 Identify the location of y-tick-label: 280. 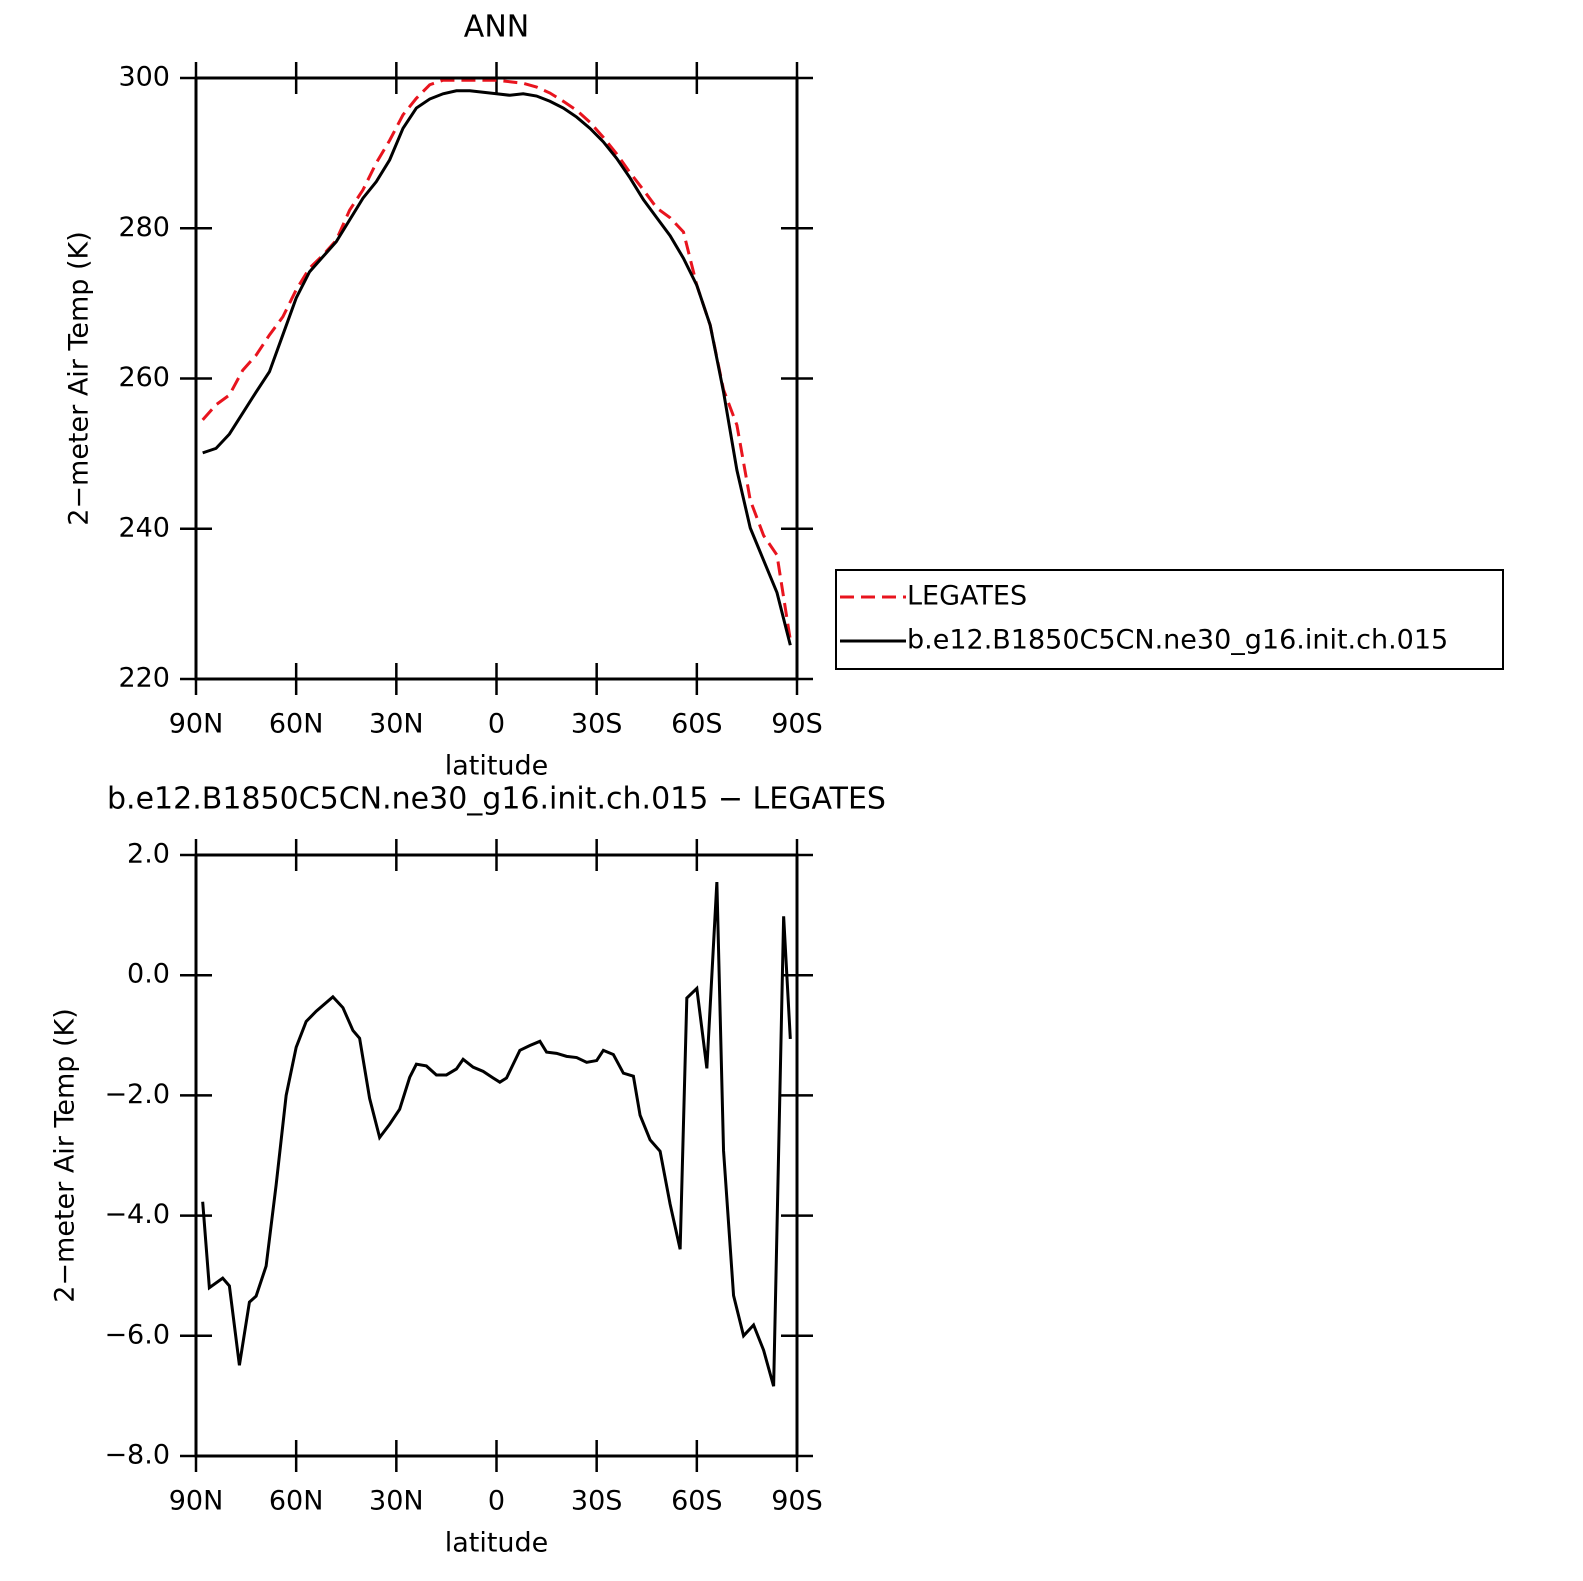
(144, 227).